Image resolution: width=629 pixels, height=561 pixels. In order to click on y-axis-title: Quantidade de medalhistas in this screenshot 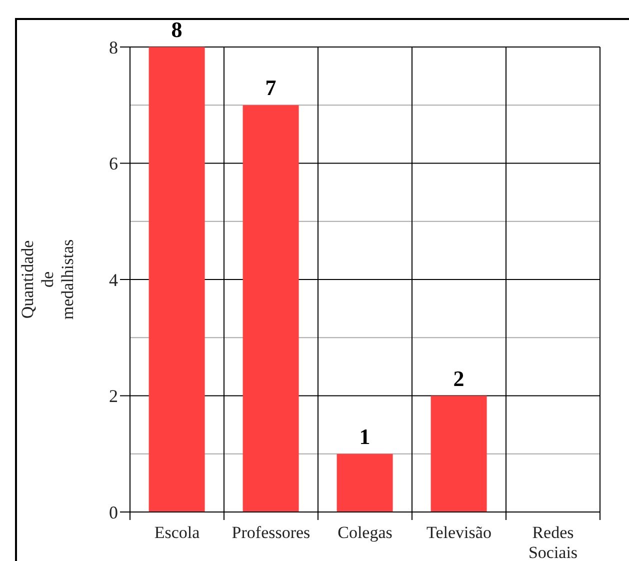, I will do `click(47, 279)`.